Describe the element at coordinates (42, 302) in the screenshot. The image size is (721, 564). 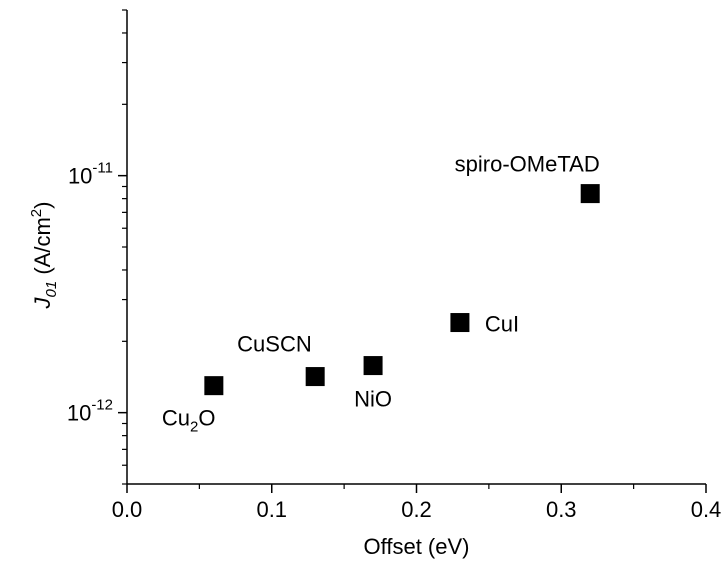
I see `y-axis-symbol: J` at that location.